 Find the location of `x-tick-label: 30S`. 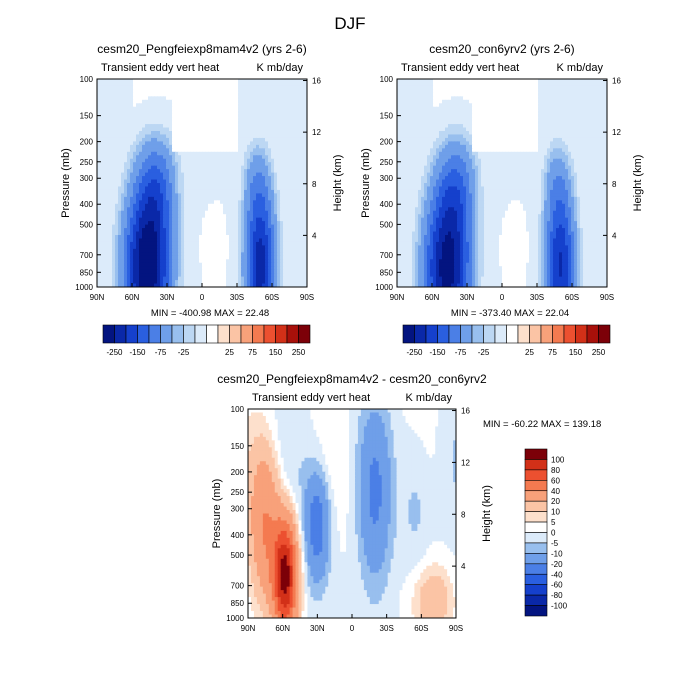

x-tick-label: 30S is located at coordinates (237, 297).